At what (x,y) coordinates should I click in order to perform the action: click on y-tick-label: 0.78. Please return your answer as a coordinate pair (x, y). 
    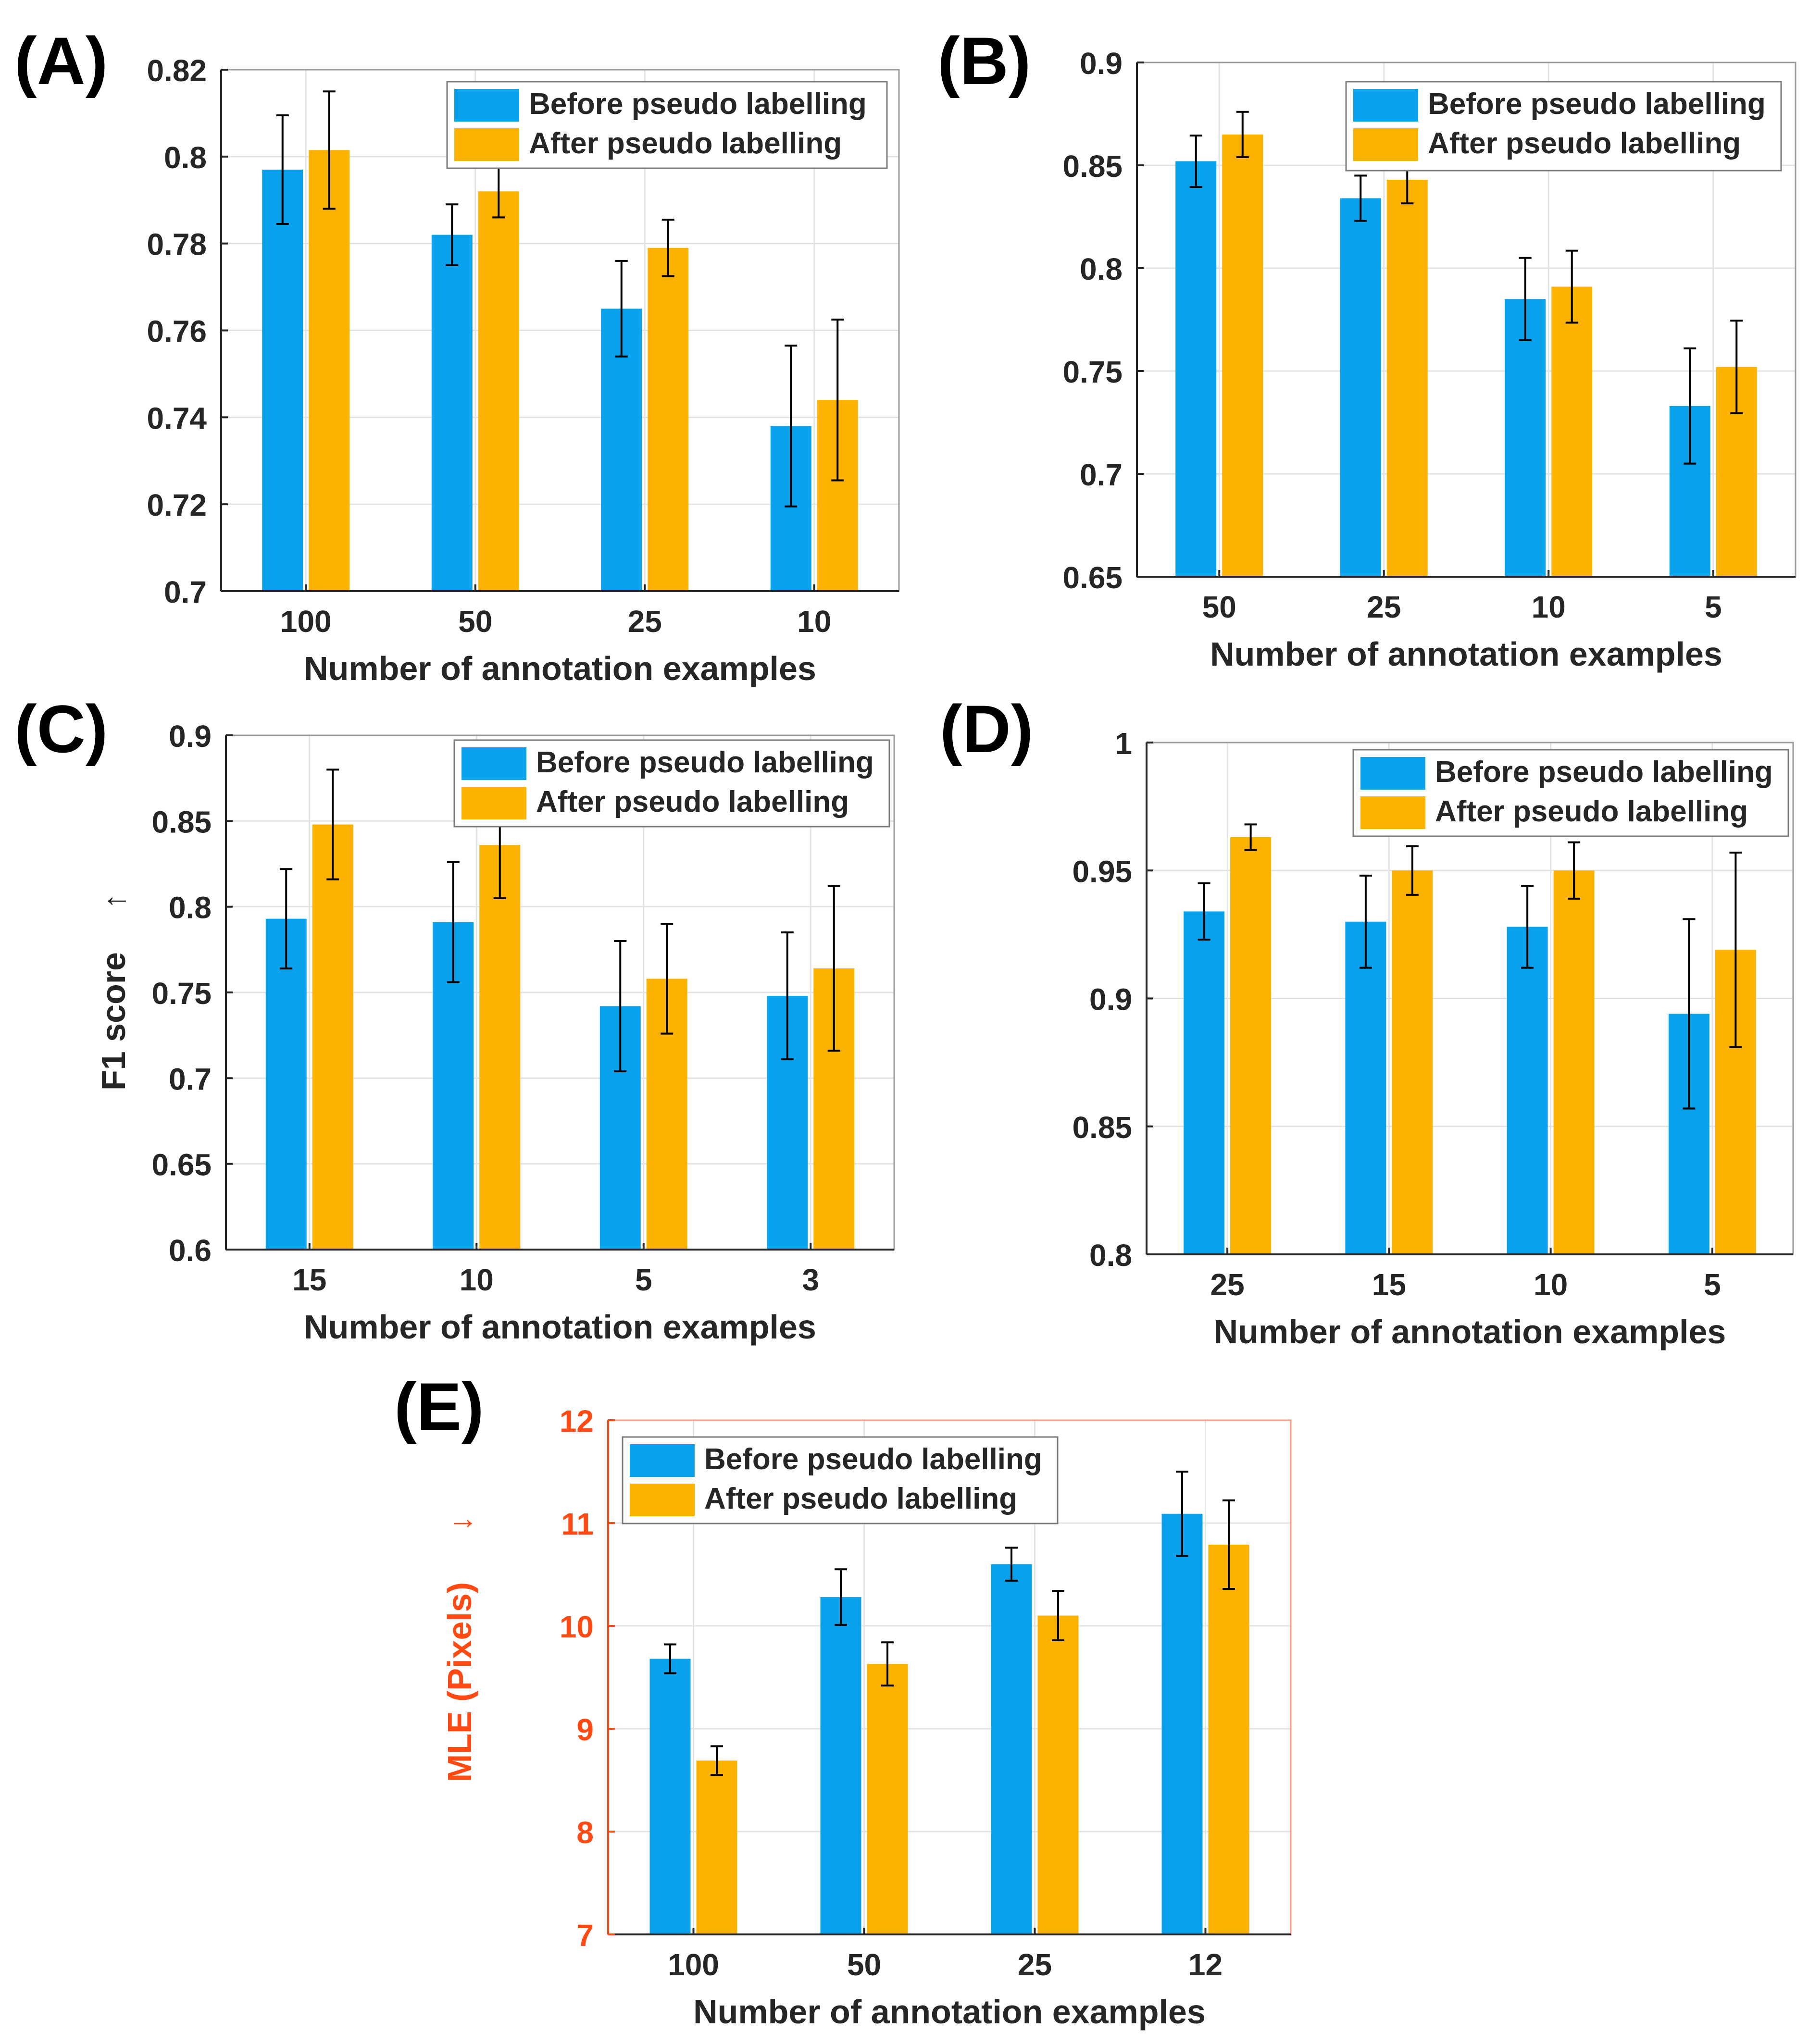
    Looking at the image, I should click on (177, 244).